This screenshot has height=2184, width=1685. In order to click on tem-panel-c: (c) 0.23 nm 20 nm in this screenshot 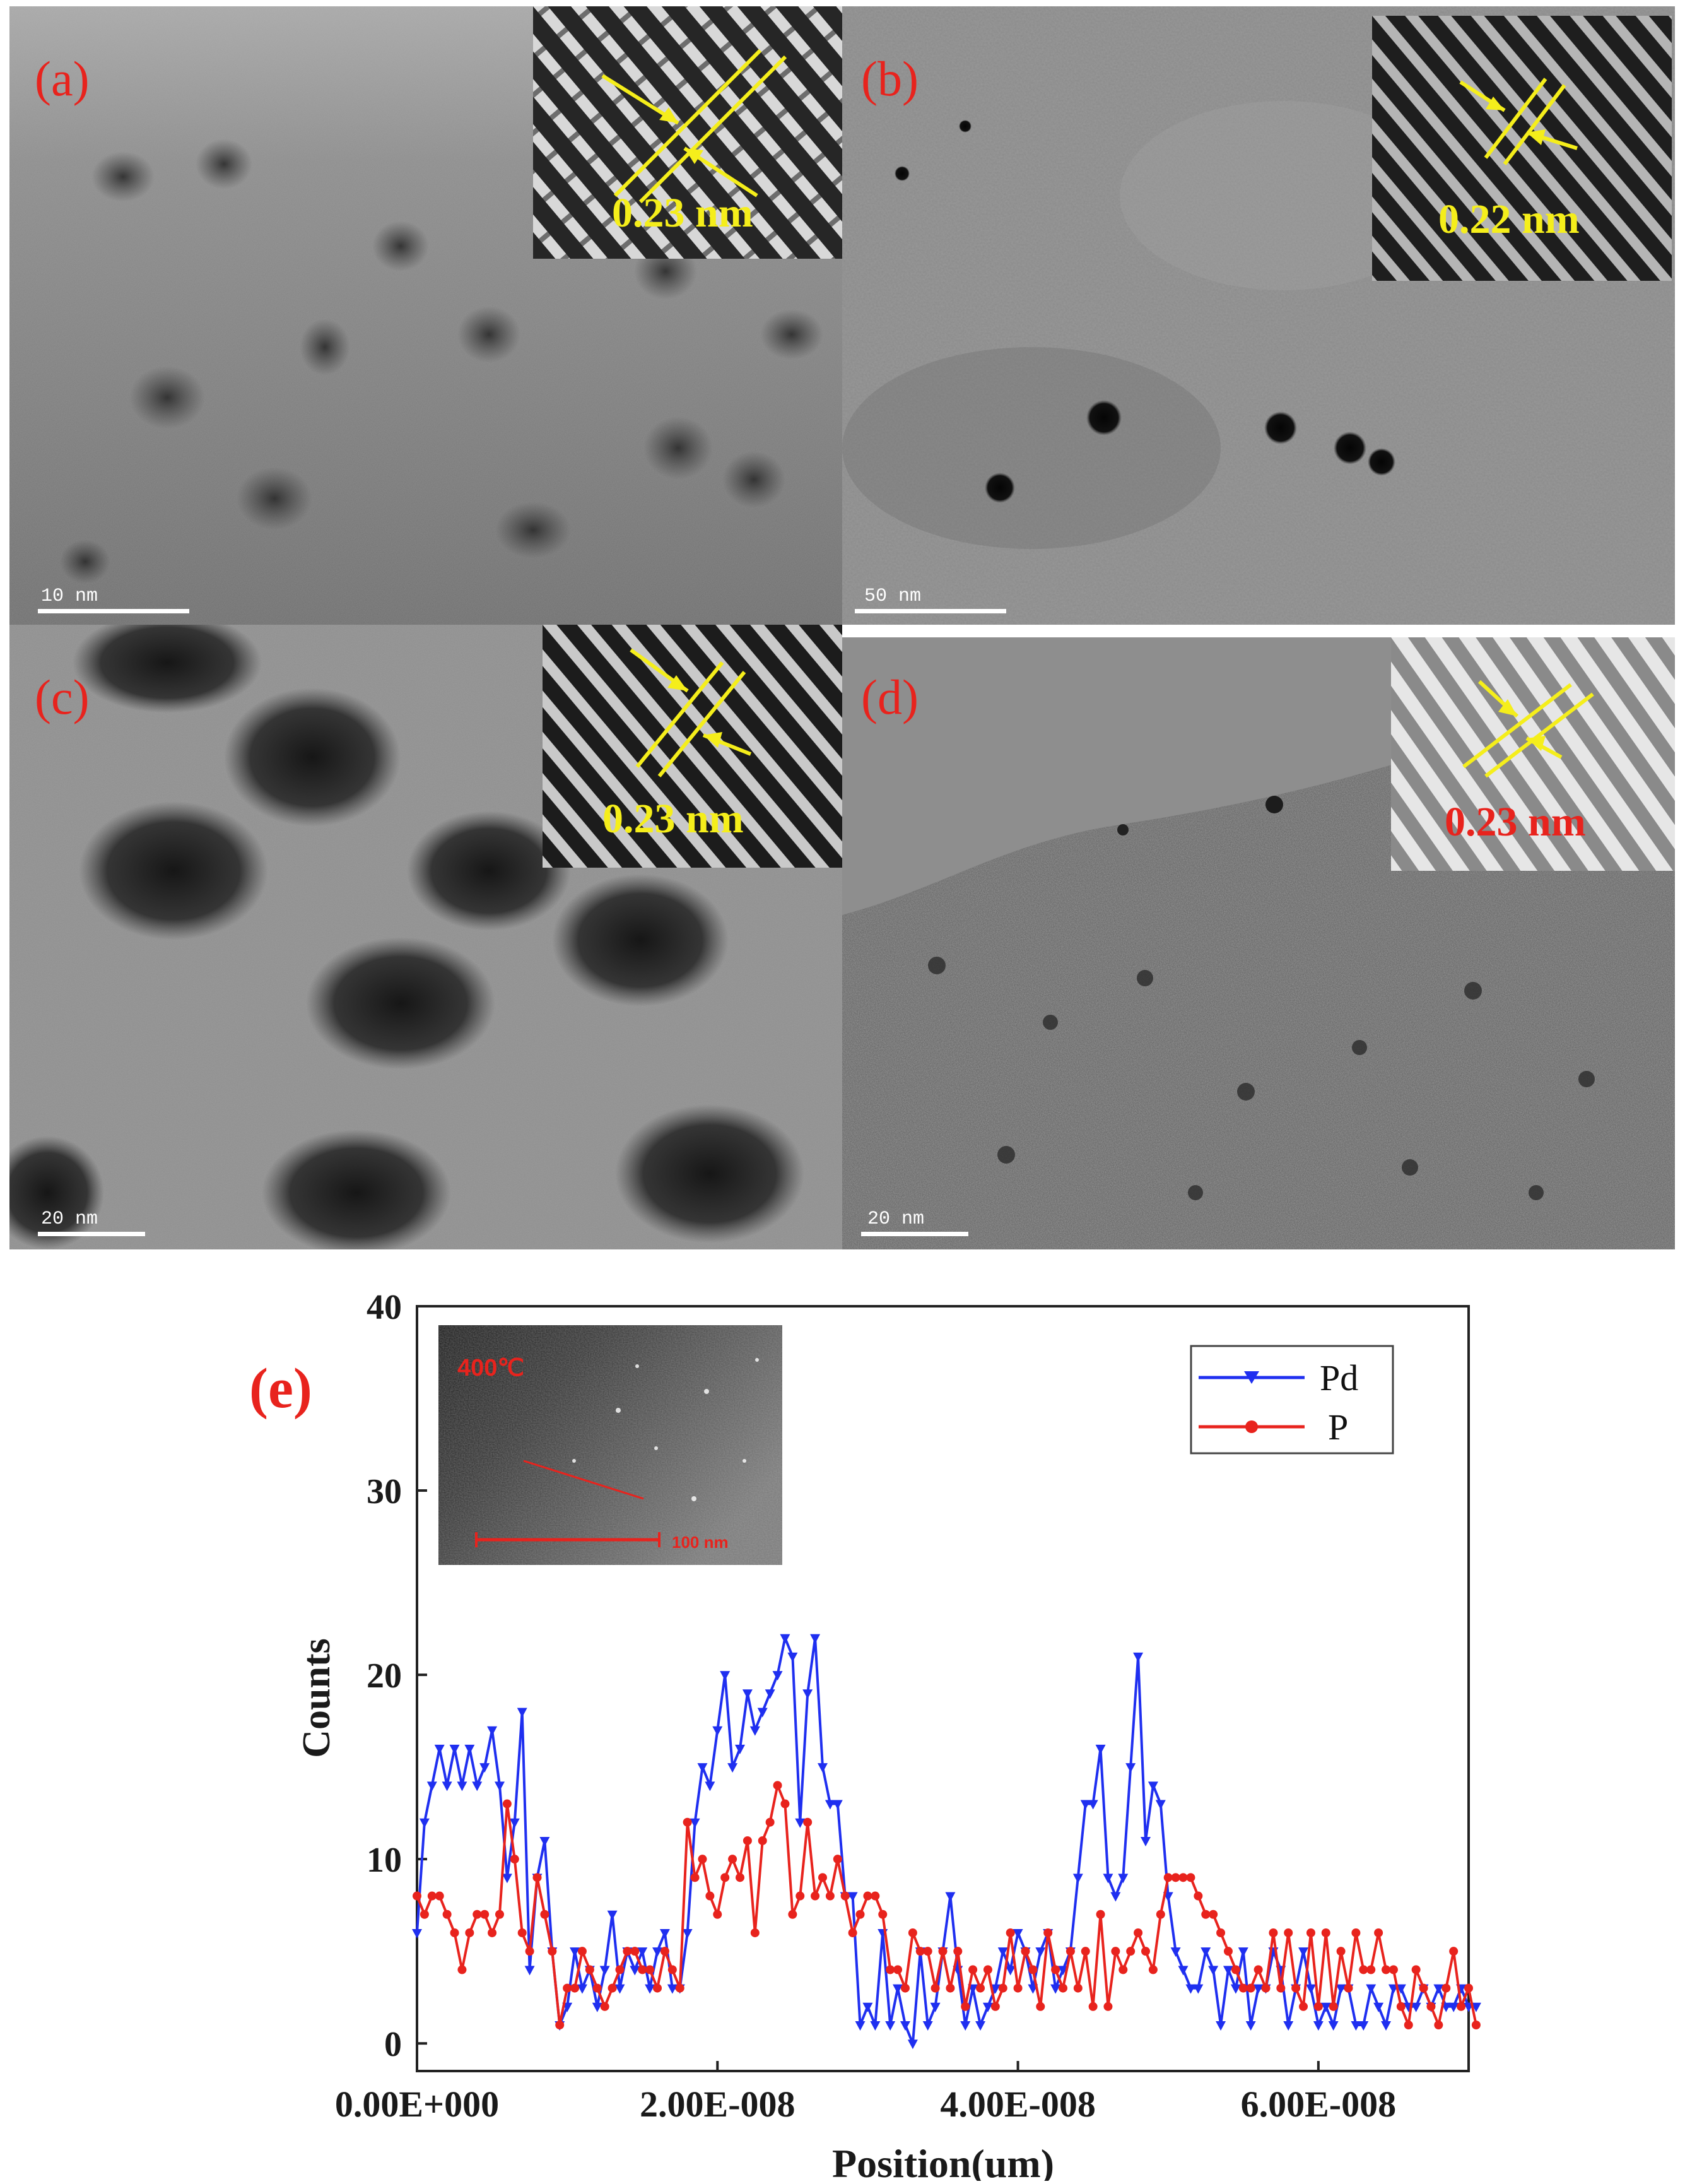, I will do `click(425, 937)`.